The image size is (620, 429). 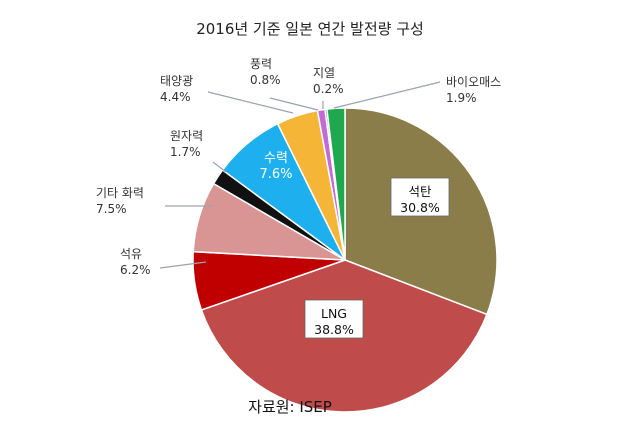 What do you see at coordinates (420, 191) in the screenshot?
I see `slice-name-coal: 석탄` at bounding box center [420, 191].